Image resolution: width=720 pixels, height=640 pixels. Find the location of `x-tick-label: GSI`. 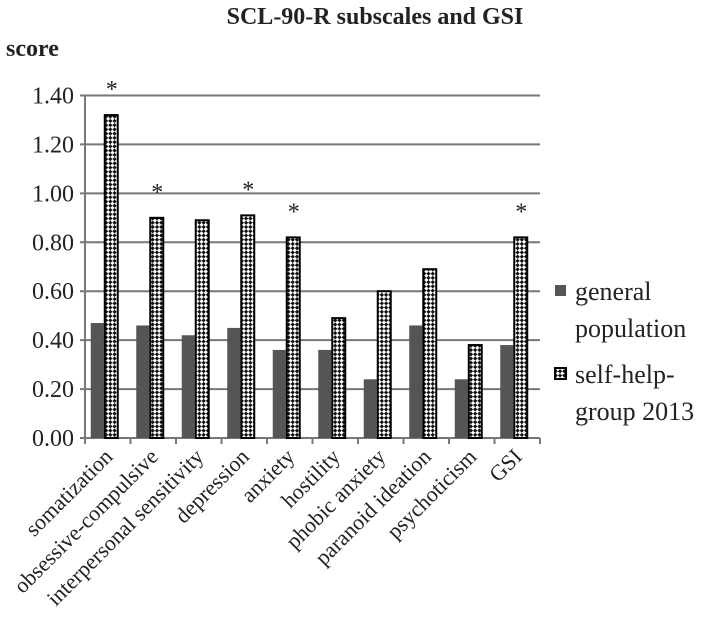

x-tick-label: GSI is located at coordinates (505, 465).